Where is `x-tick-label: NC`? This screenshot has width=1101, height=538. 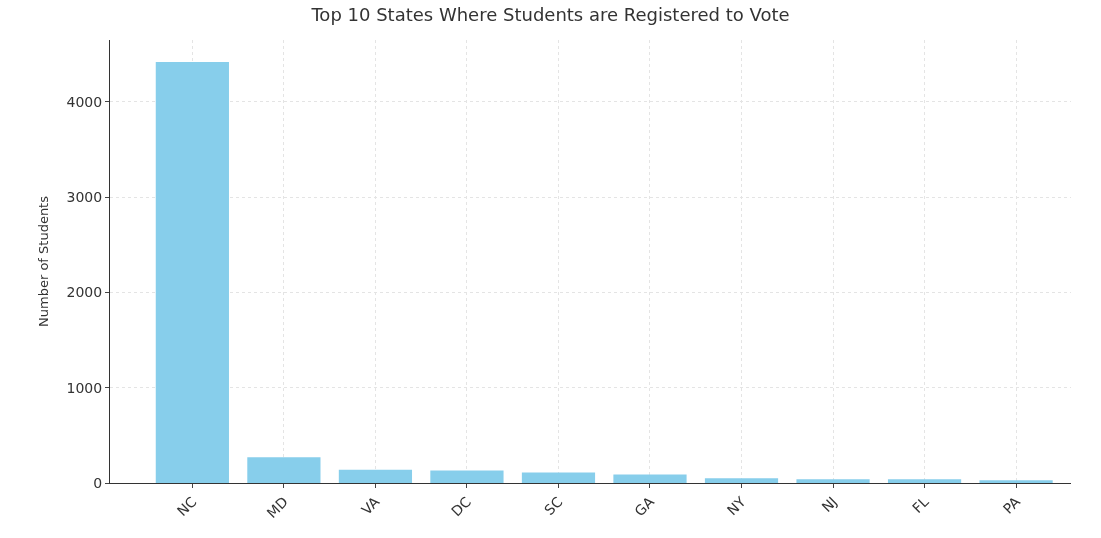 x-tick-label: NC is located at coordinates (186, 506).